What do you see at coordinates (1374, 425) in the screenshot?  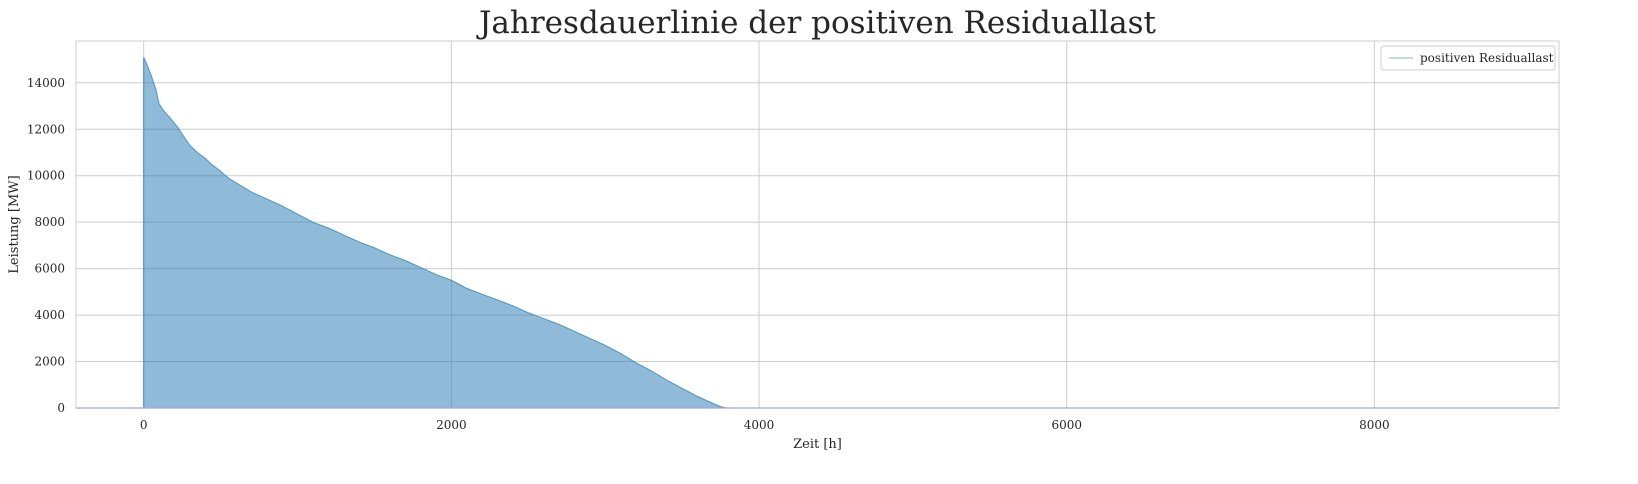 I see `x-tick-label: 8000` at bounding box center [1374, 425].